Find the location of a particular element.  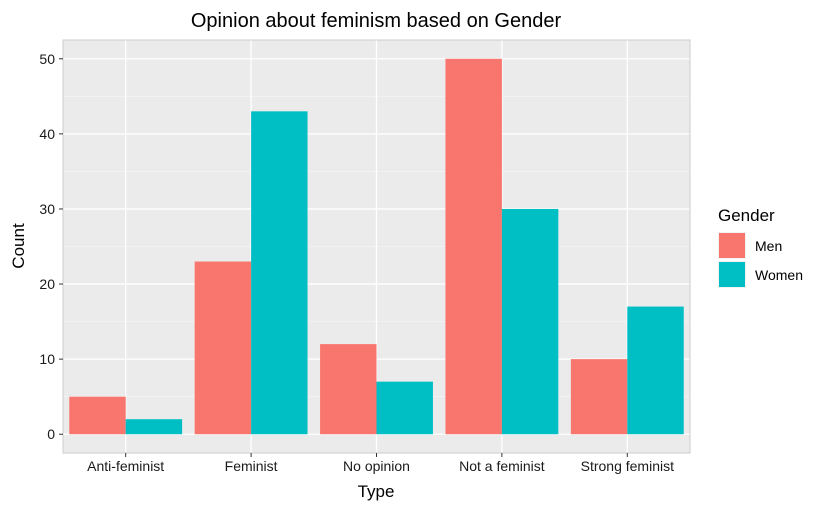

legend-label-women: Women is located at coordinates (779, 275).